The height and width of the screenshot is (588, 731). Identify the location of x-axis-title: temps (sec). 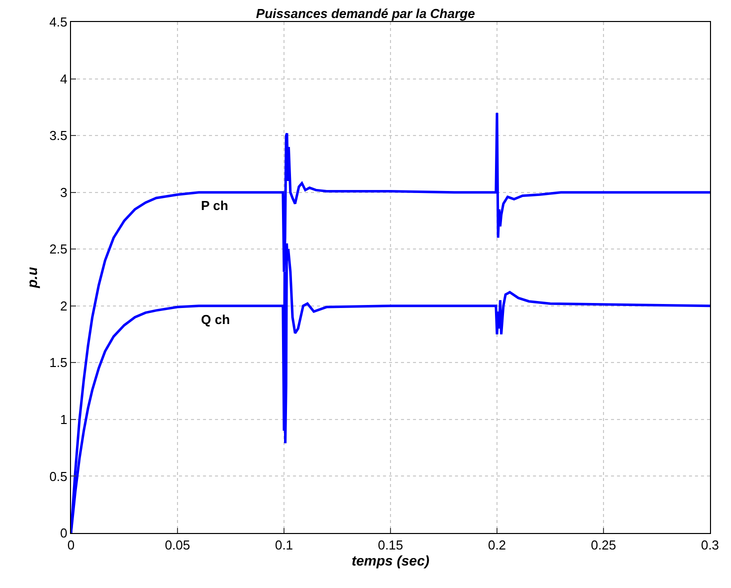
(391, 560).